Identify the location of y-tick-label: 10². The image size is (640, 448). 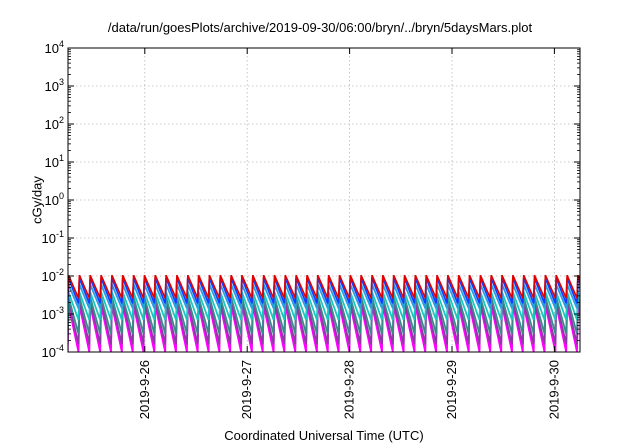
(54, 123).